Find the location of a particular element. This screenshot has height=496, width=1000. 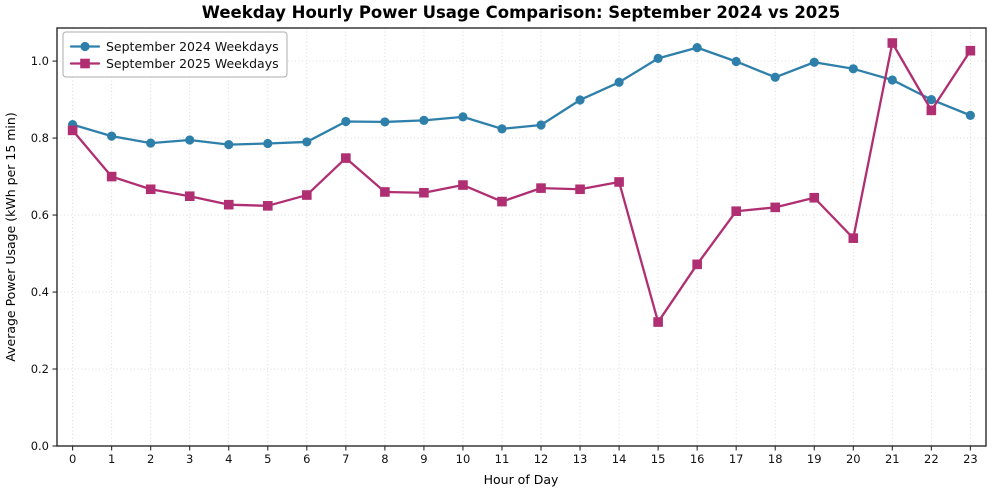

legend-box is located at coordinates (175, 54).